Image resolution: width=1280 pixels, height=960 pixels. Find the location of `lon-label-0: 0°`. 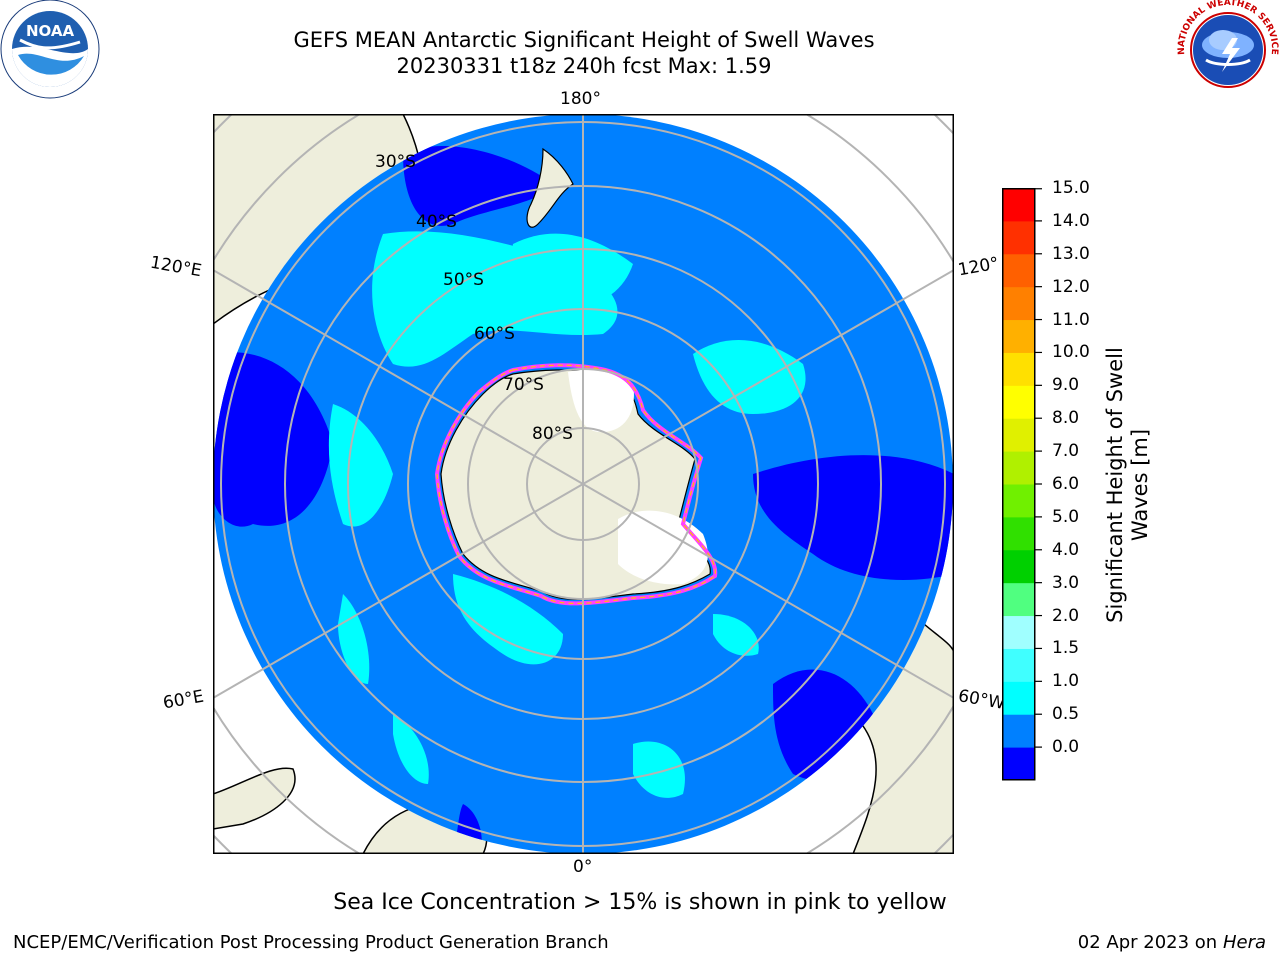

lon-label-0: 0° is located at coordinates (583, 867).